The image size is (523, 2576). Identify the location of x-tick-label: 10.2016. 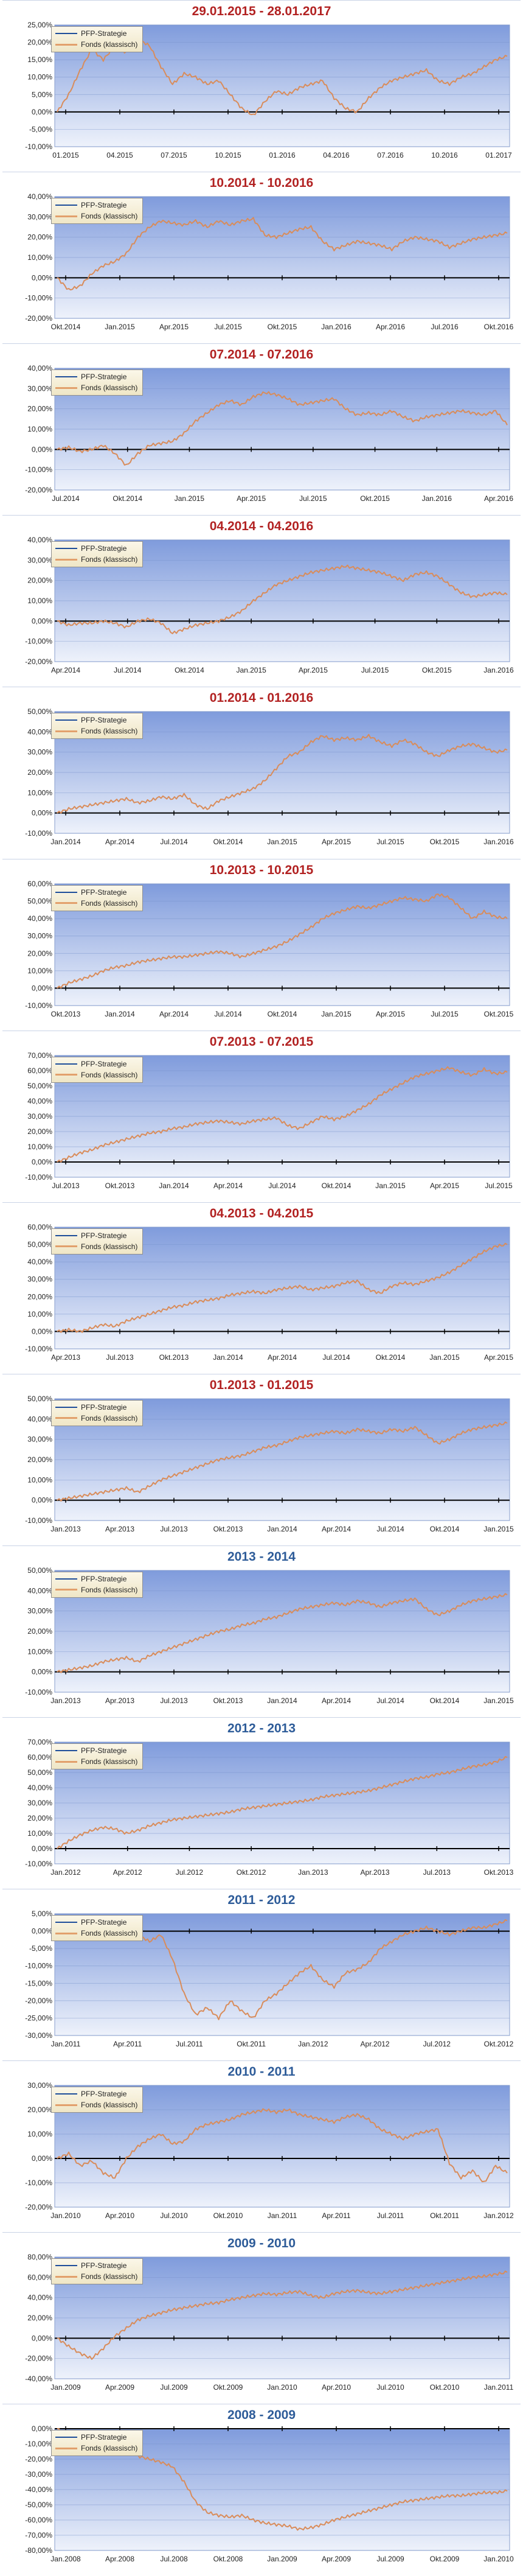
(445, 155).